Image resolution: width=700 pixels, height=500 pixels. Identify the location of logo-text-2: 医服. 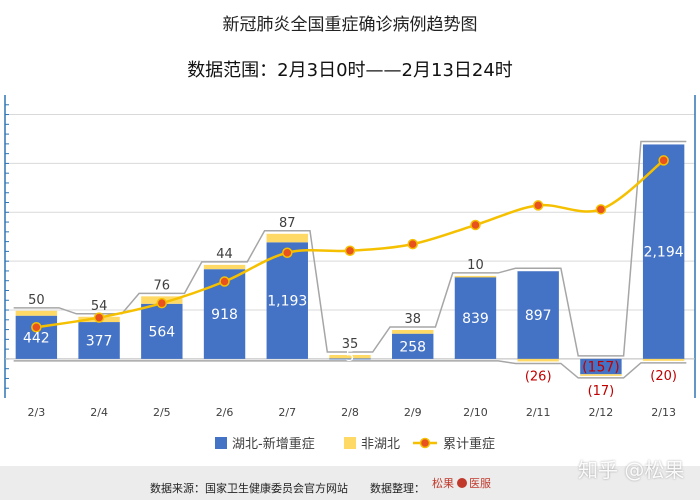
(480, 483).